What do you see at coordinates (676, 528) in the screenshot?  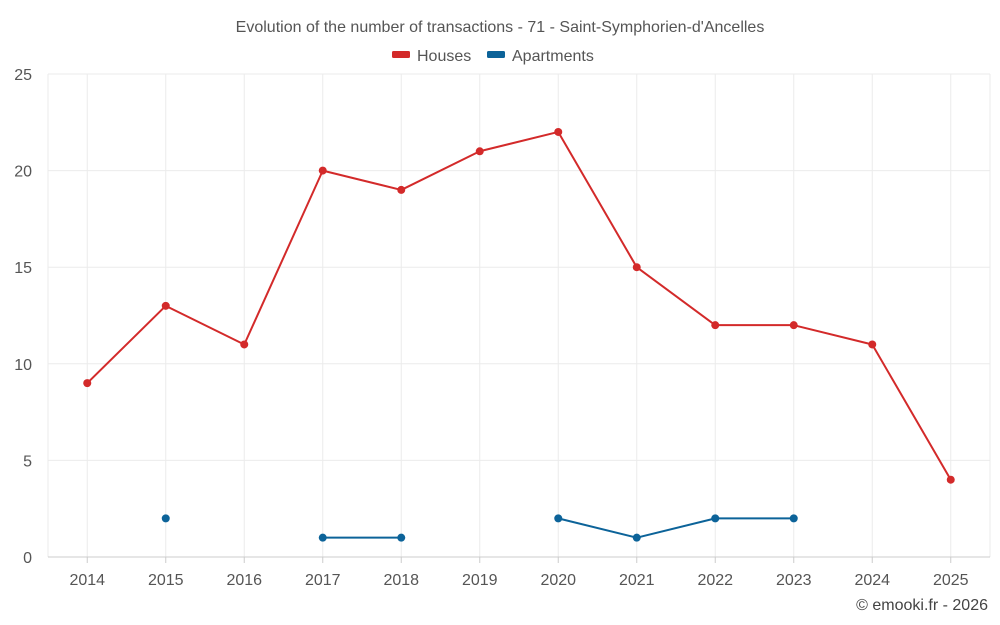 I see `series-line-apartments` at bounding box center [676, 528].